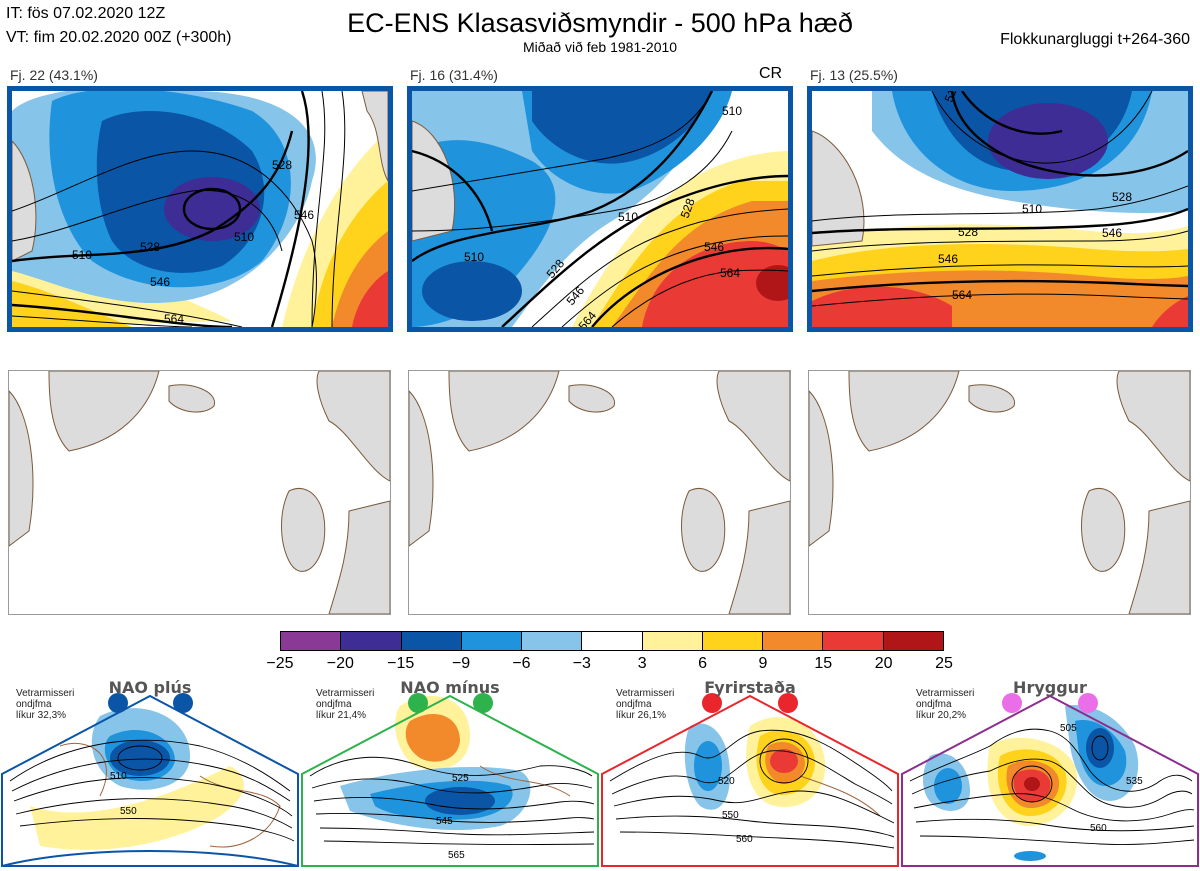  I want to click on contour-label: 520, so click(726, 781).